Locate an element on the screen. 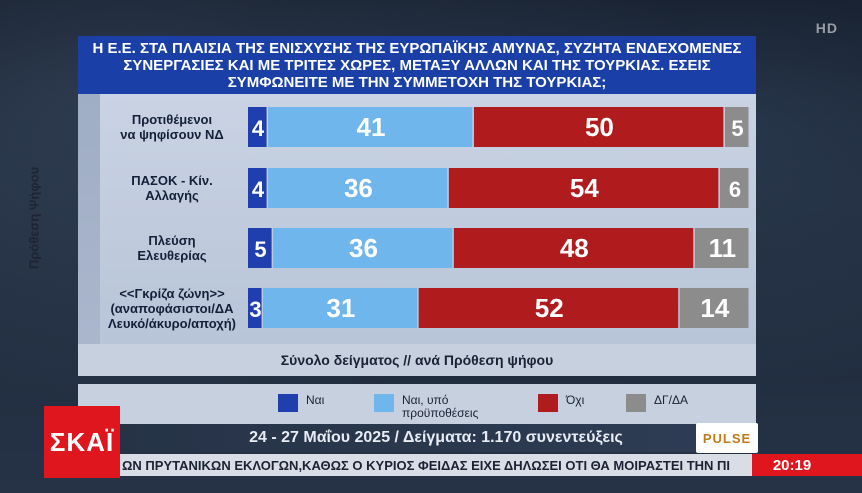 This screenshot has width=862, height=493. legend-label-yes: Ναι is located at coordinates (315, 400).